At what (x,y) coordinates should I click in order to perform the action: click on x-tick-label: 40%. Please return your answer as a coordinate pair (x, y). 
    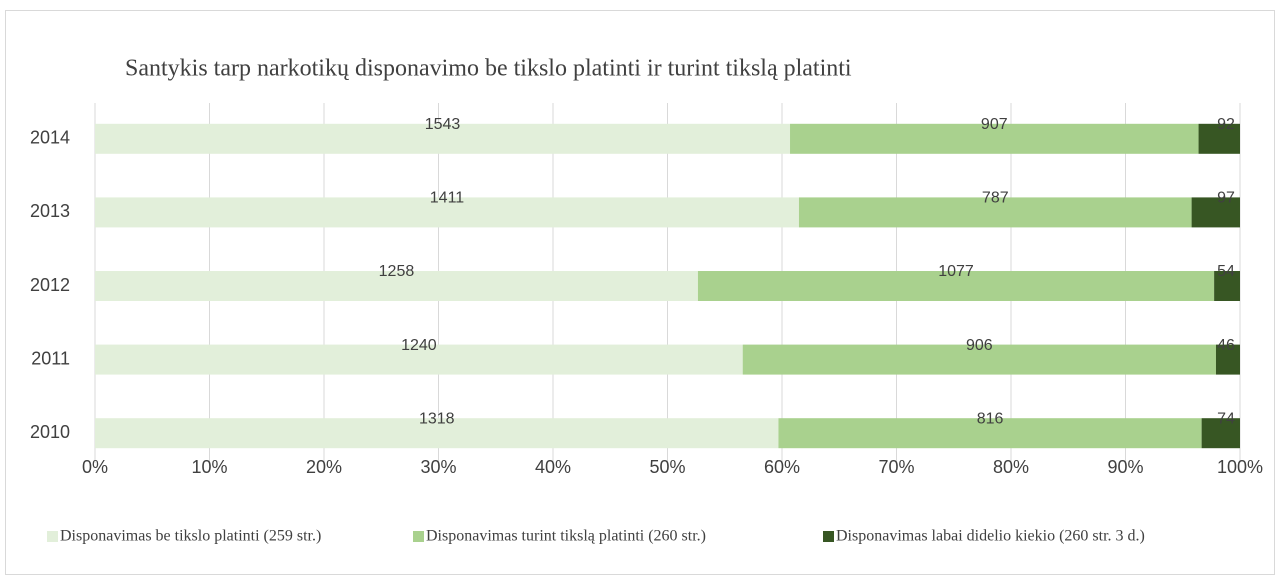
    Looking at the image, I should click on (553, 467).